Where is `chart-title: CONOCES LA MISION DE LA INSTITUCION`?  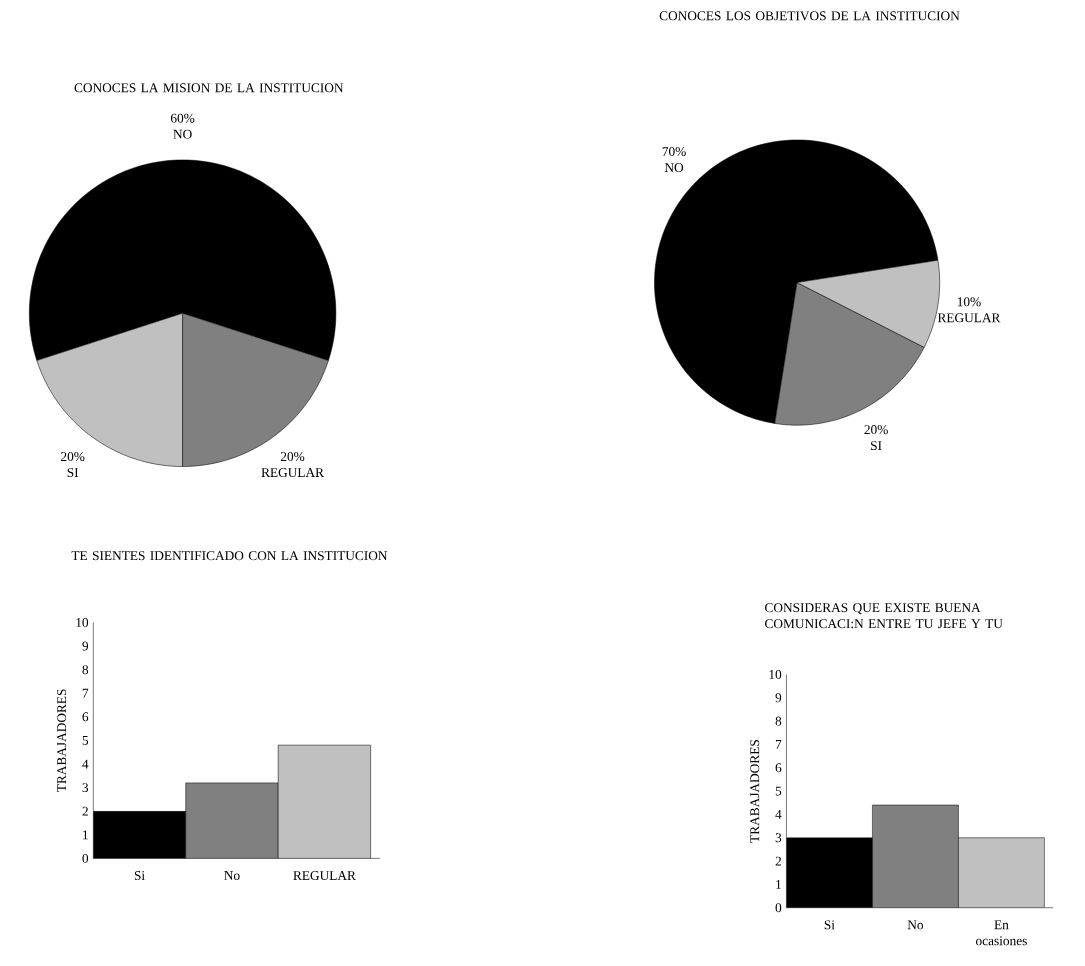 chart-title: CONOCES LA MISION DE LA INSTITUCION is located at coordinates (209, 88).